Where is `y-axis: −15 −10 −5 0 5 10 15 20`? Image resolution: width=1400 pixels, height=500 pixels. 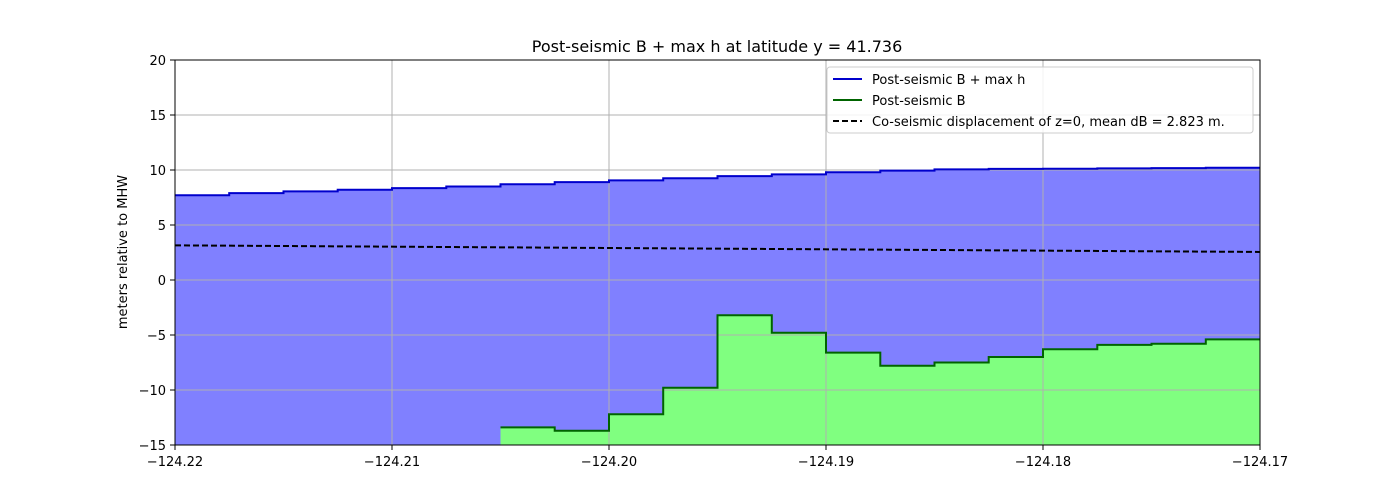
y-axis: −15 −10 −5 0 5 10 15 20 is located at coordinates (157, 254).